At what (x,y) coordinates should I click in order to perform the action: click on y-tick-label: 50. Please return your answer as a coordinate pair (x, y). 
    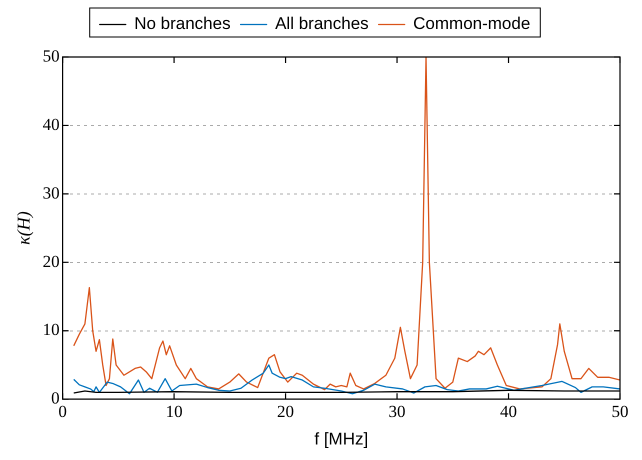
    Looking at the image, I should click on (51, 56).